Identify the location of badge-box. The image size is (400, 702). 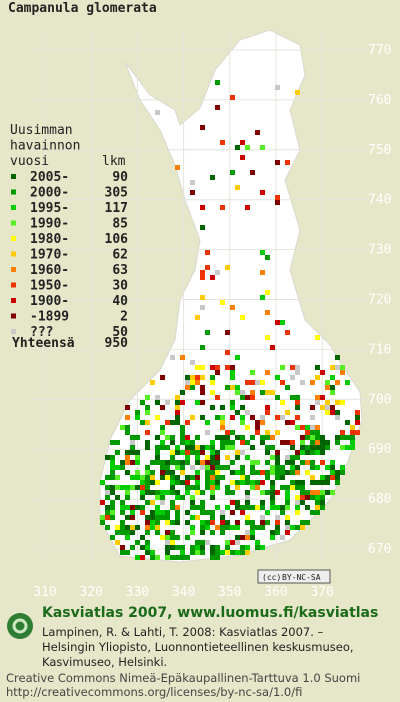
(294, 576).